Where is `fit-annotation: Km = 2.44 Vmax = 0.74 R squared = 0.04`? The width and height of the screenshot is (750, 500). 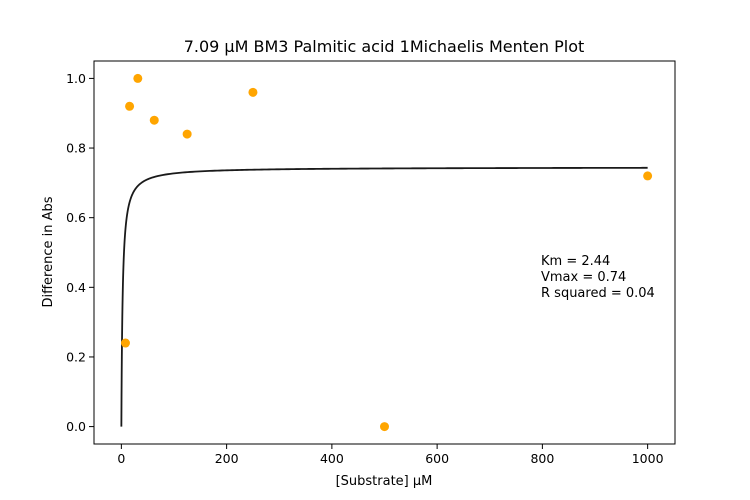
fit-annotation: Km = 2.44 Vmax = 0.74 R squared = 0.04 is located at coordinates (598, 277).